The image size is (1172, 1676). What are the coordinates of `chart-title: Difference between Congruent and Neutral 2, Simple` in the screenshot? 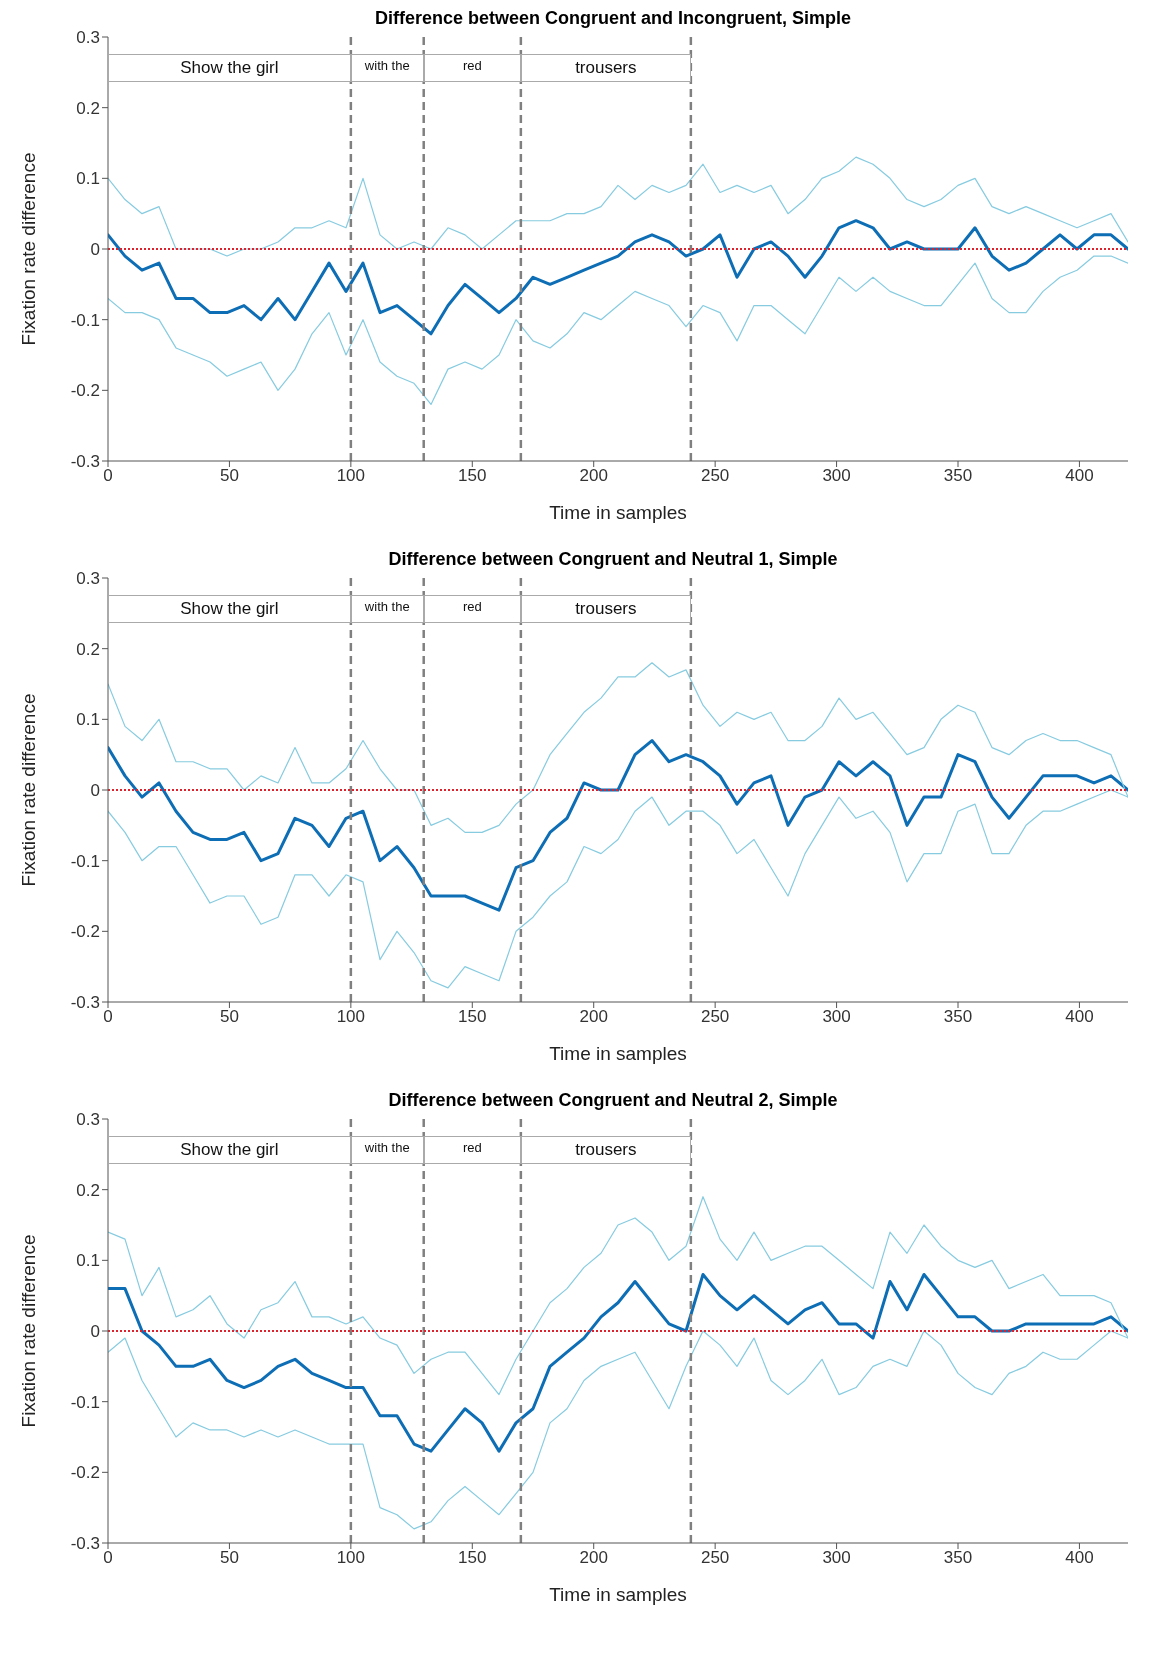 It's located at (613, 1100).